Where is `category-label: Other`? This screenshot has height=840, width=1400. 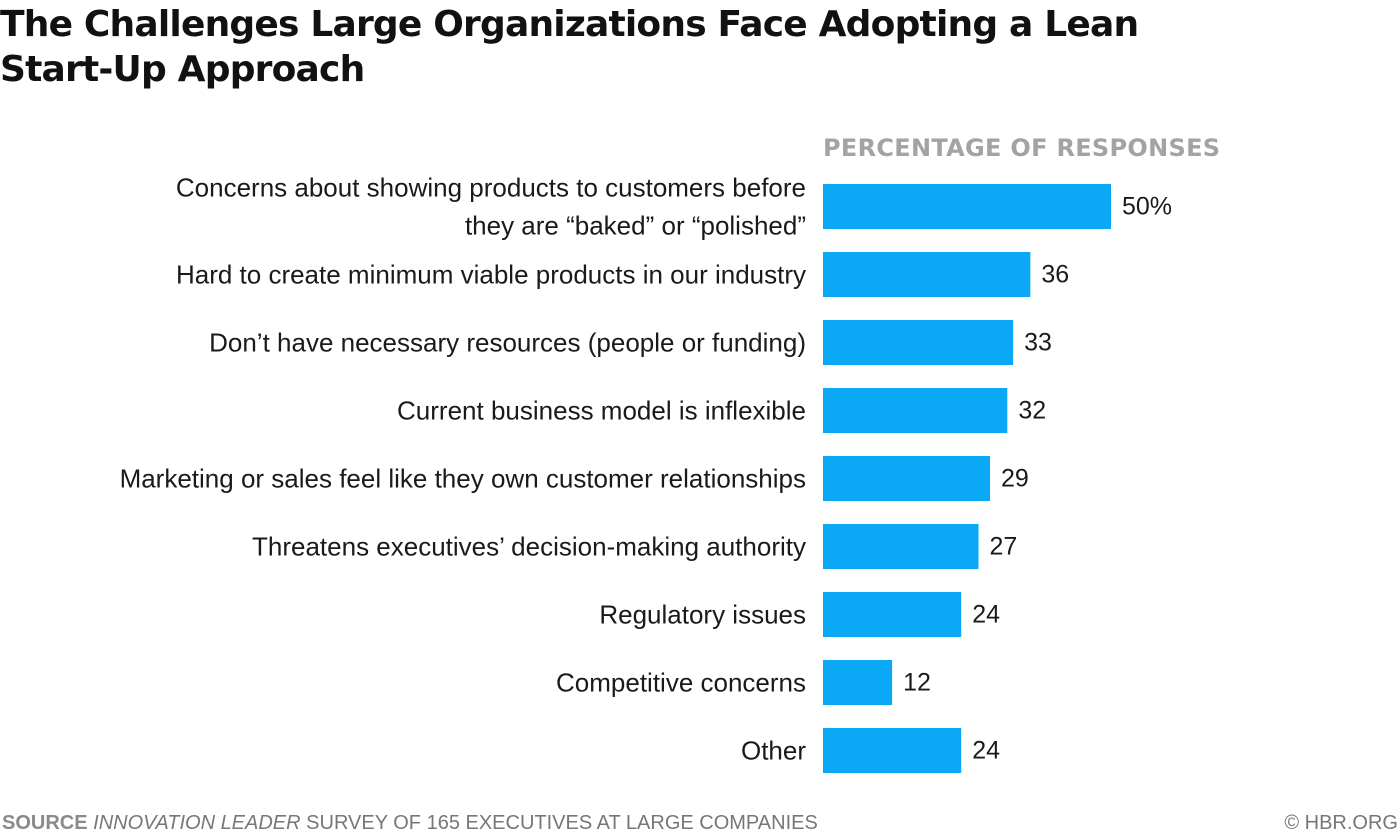 category-label: Other is located at coordinates (773, 751).